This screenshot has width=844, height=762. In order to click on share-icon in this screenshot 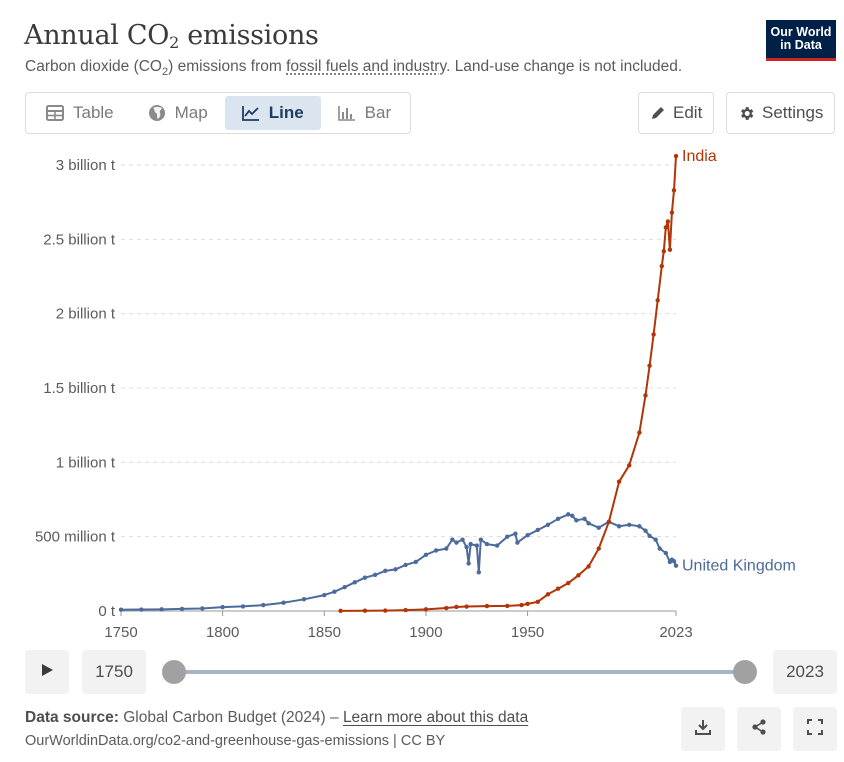, I will do `click(759, 729)`.